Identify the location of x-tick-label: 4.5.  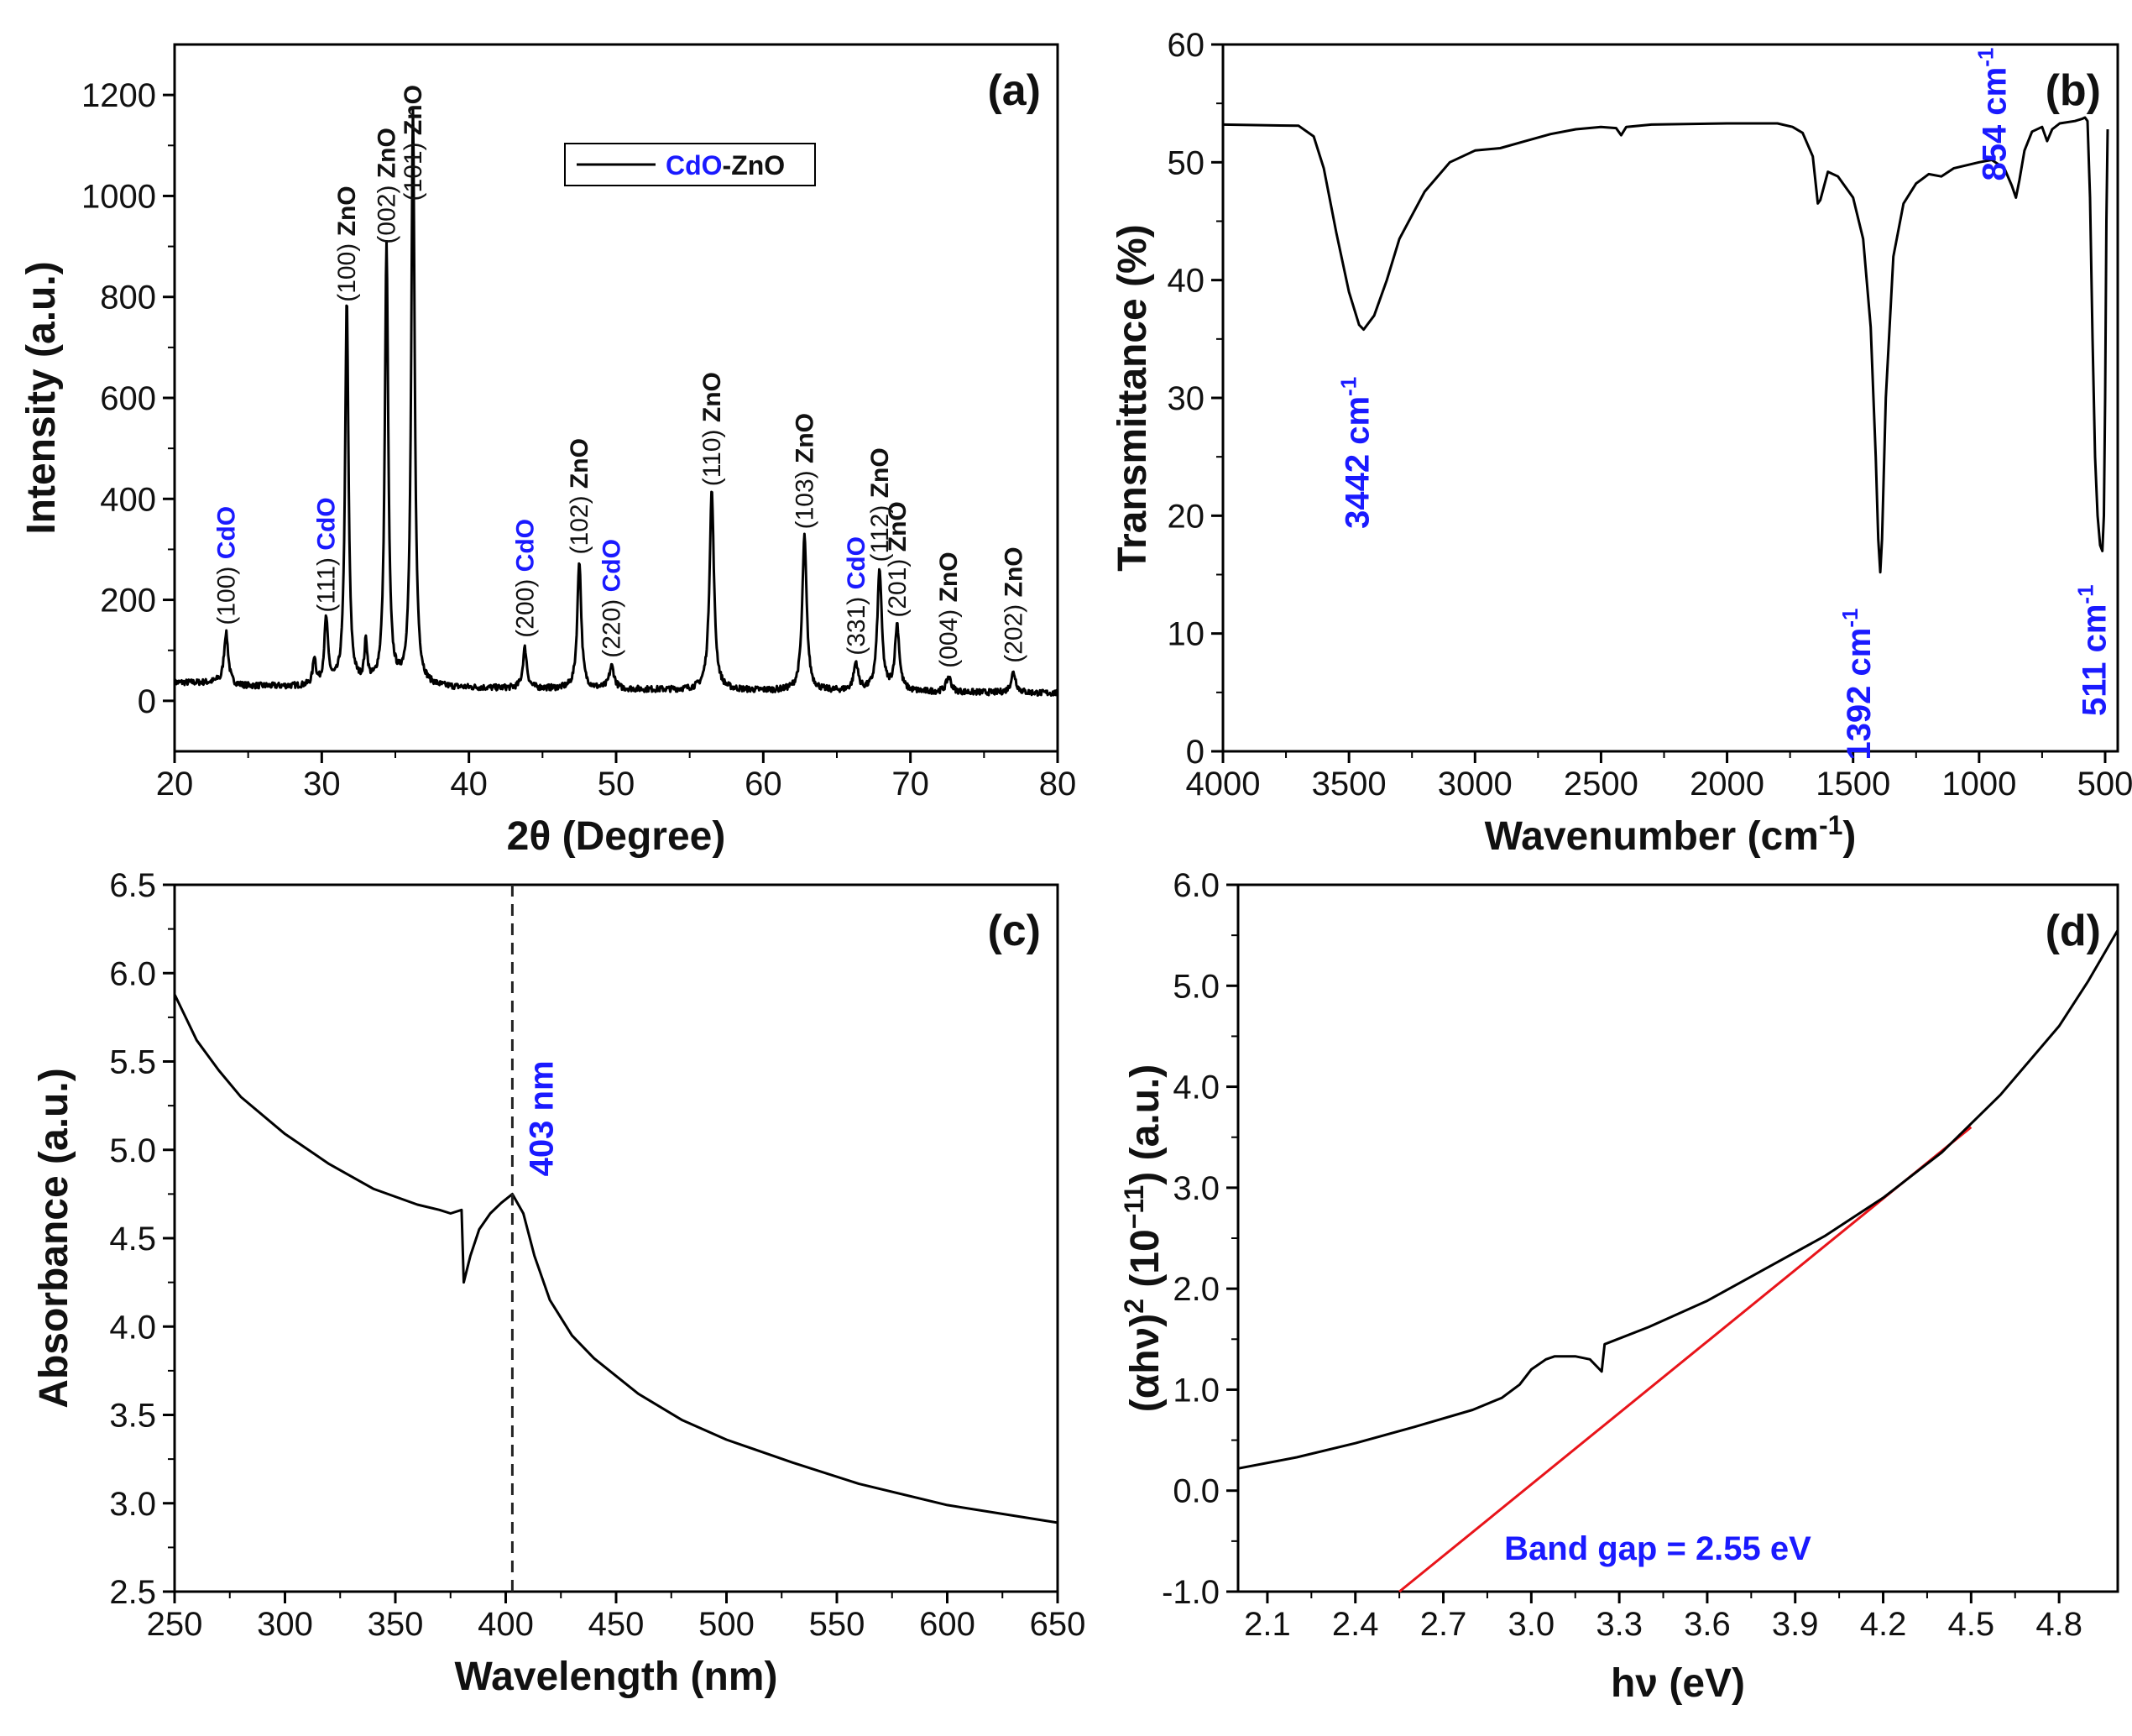
(1971, 1624).